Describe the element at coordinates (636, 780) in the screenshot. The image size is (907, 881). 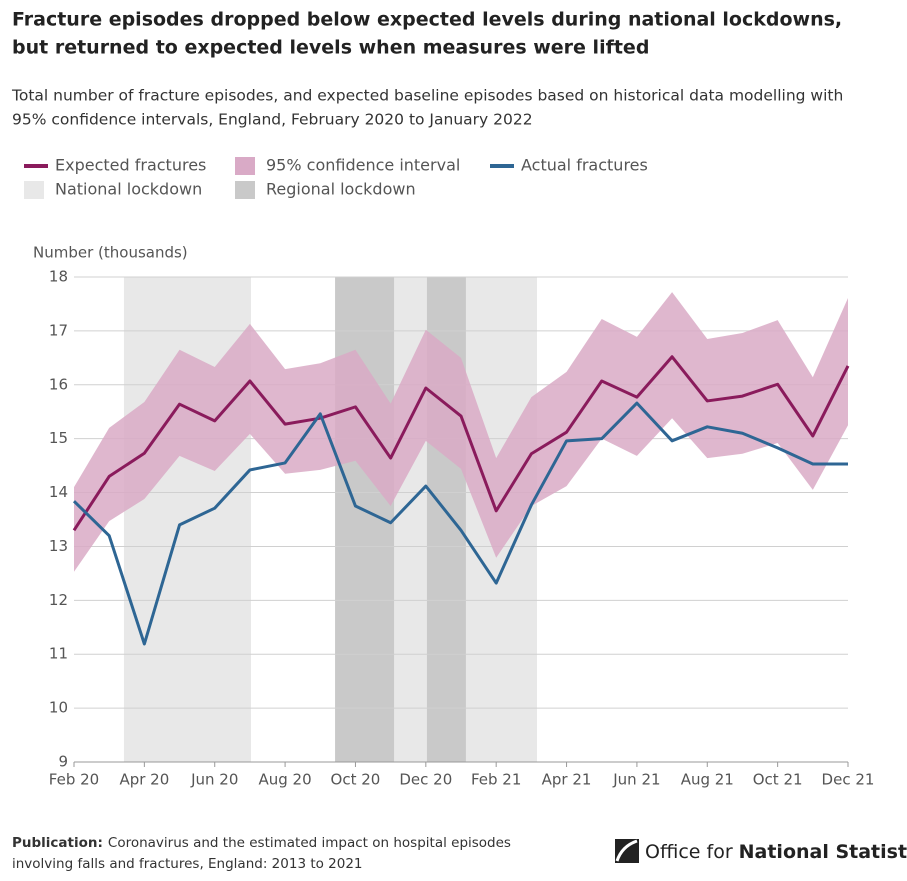
I see `x-tick-label: Jun 21` at that location.